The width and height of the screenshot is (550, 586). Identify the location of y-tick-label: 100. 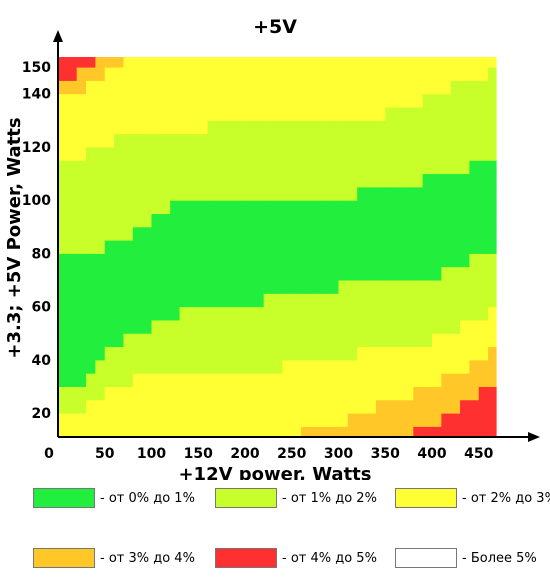
(36, 201).